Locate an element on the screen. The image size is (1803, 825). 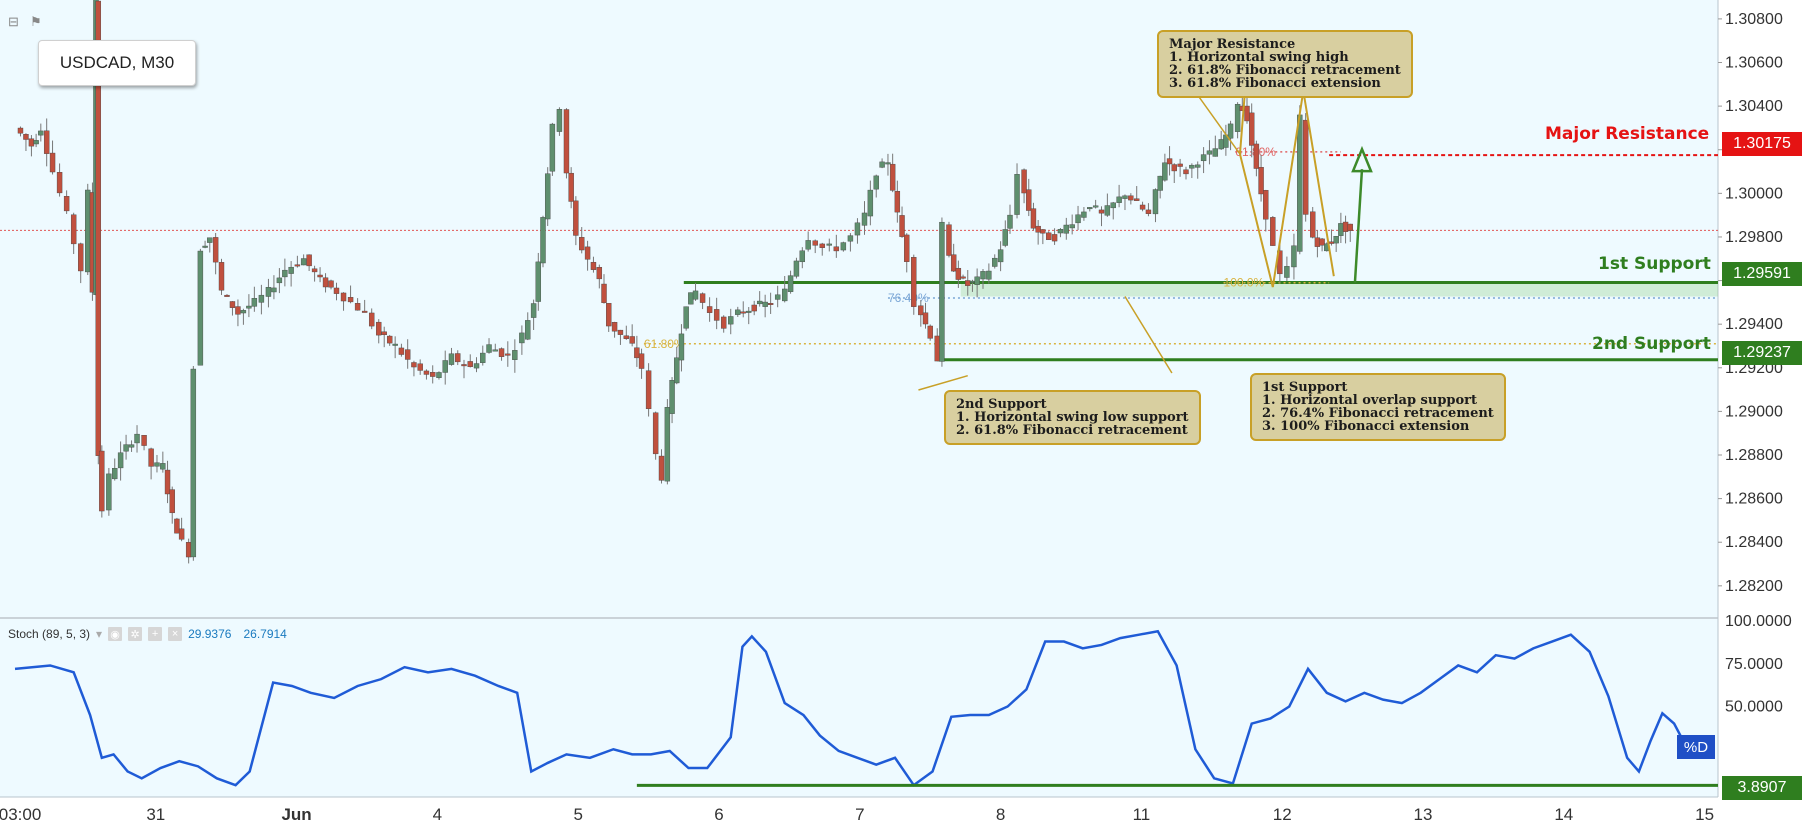
time-tick-label: 6 is located at coordinates (718, 814).